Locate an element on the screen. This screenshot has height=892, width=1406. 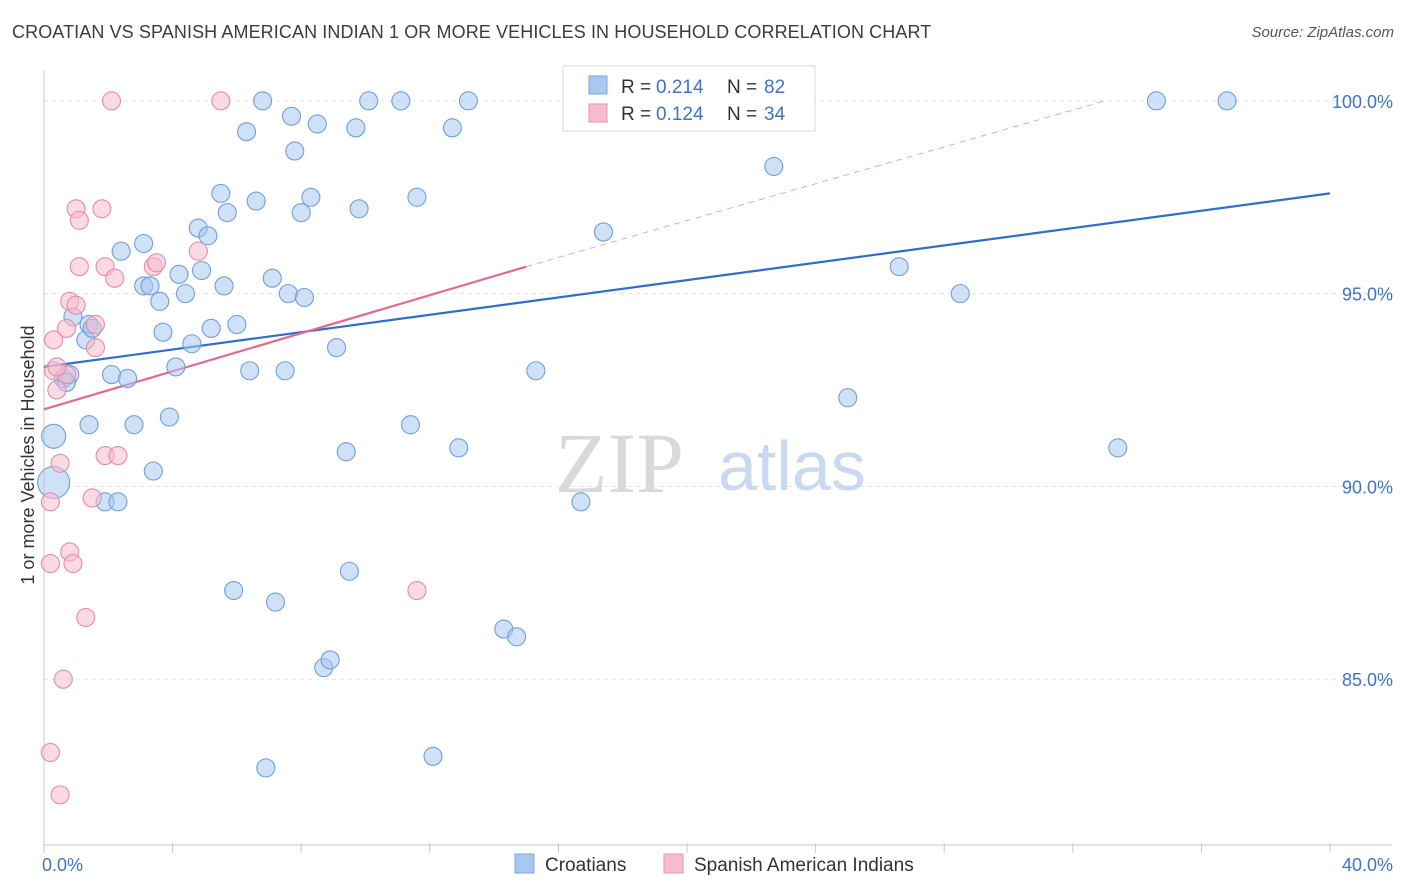
legend-swatch-croatians is located at coordinates (598, 85).